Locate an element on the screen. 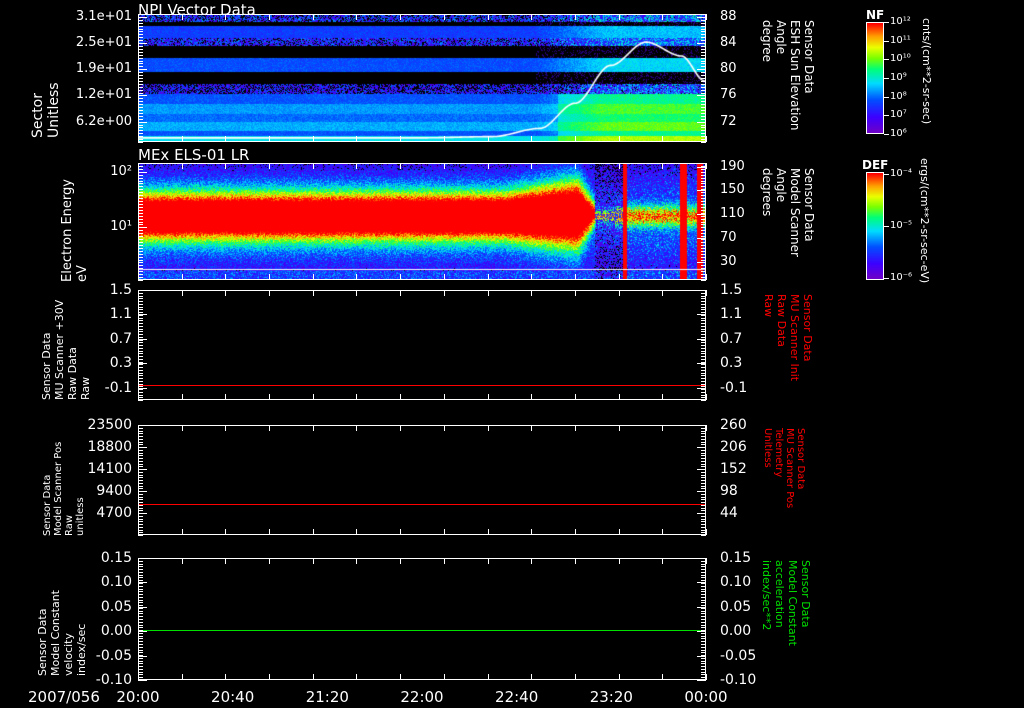  panel2-right-axis-label: Sensor Data Model Scanner Angle degrees is located at coordinates (788, 212).